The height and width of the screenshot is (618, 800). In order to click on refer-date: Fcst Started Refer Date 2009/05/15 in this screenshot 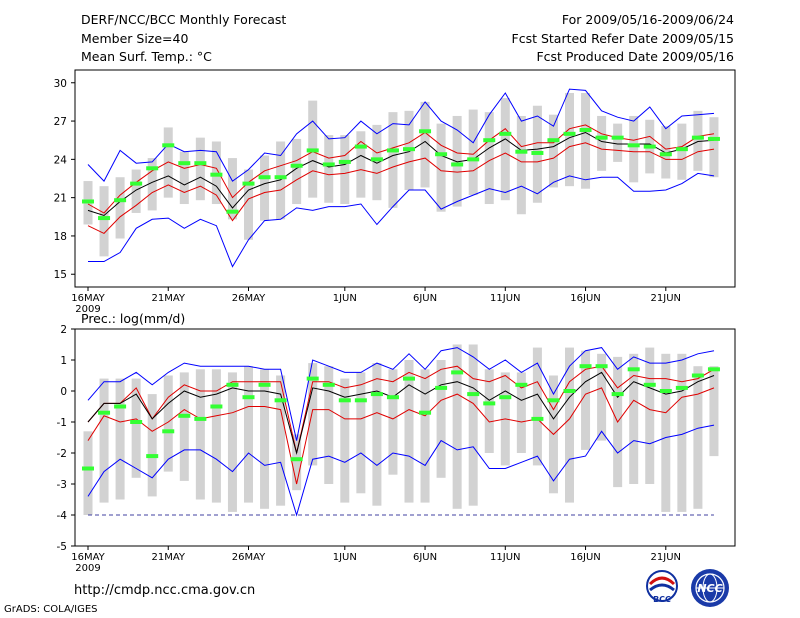, I will do `click(623, 38)`.